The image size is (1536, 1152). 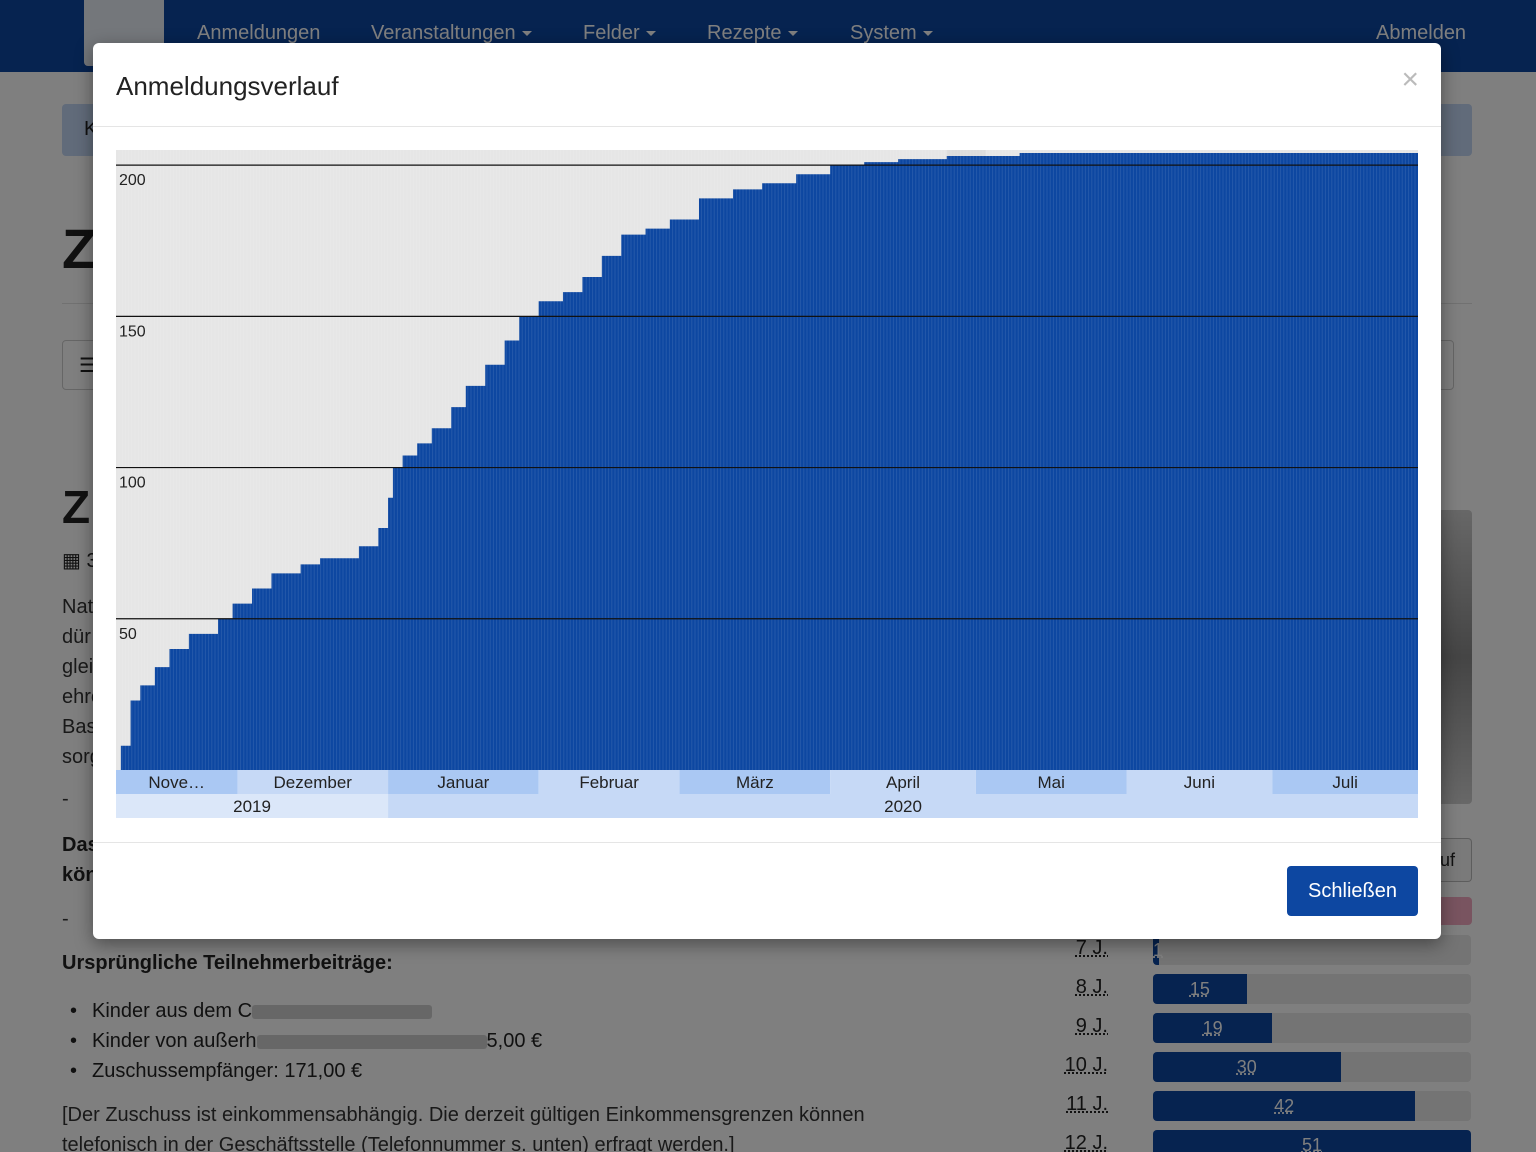 I want to click on month-label: Juli, so click(x=1345, y=782).